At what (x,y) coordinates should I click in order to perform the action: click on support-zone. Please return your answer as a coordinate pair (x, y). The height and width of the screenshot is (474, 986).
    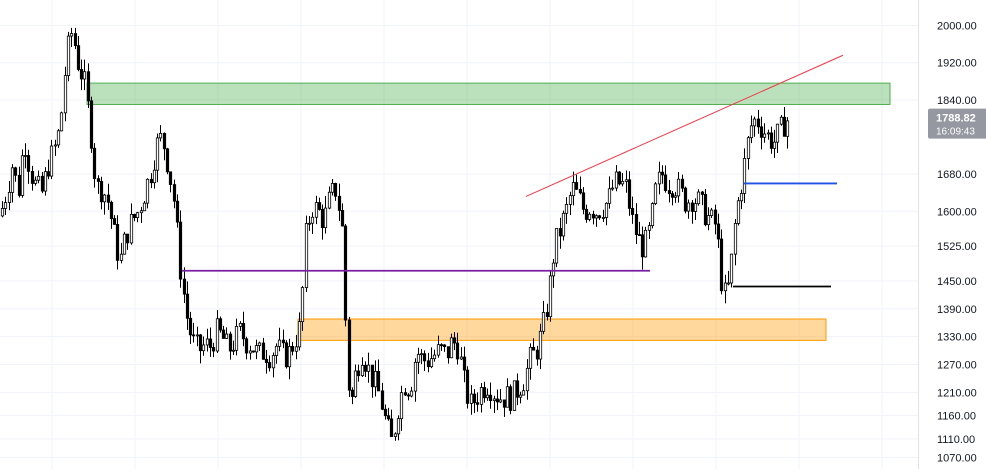
    Looking at the image, I should click on (562, 329).